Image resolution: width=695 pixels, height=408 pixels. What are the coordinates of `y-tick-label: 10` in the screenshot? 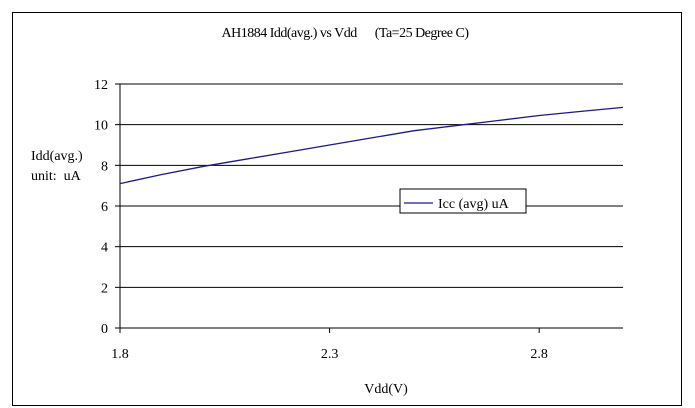 It's located at (101, 126).